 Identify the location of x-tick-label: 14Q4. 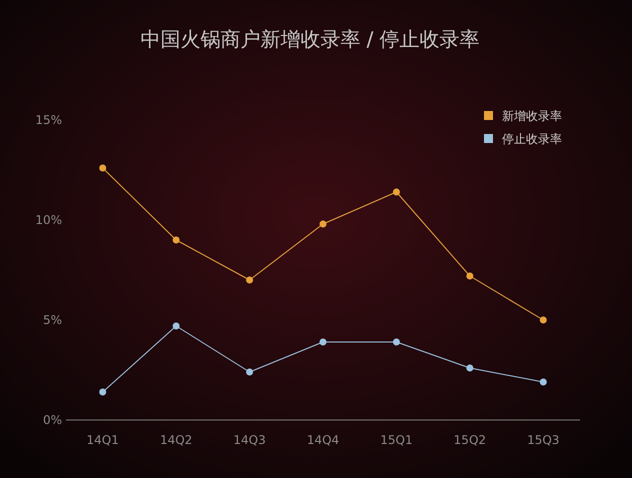
(323, 440).